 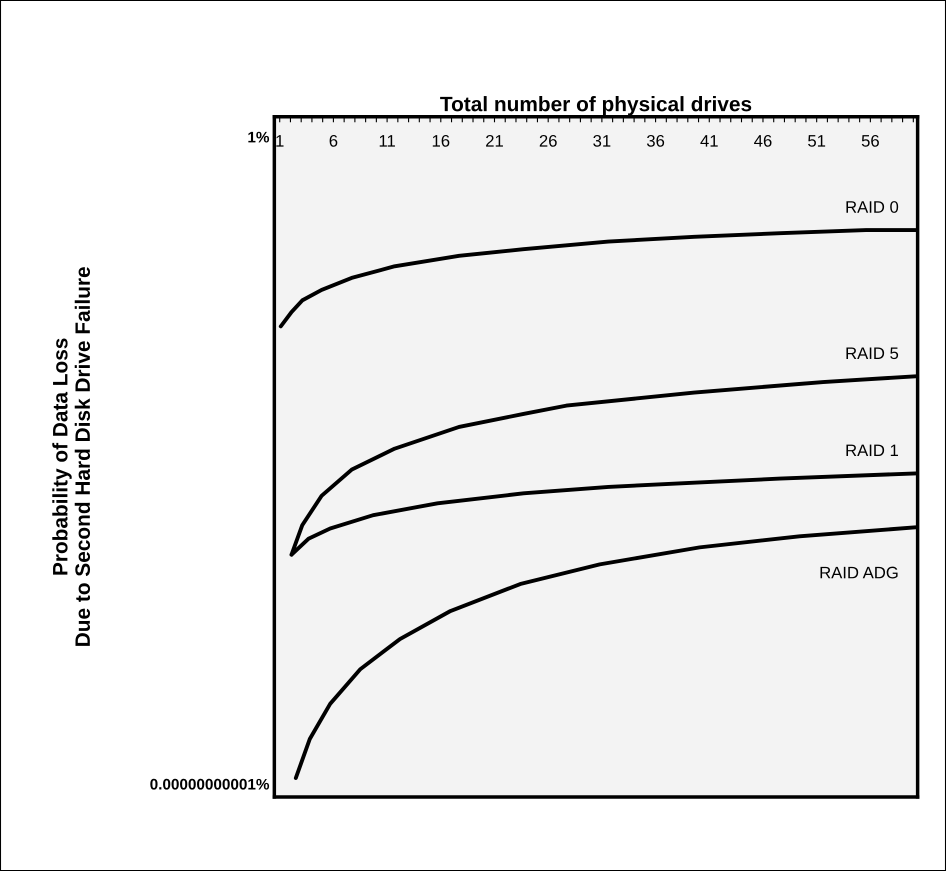 I want to click on series-label: RAID 5, so click(x=872, y=353).